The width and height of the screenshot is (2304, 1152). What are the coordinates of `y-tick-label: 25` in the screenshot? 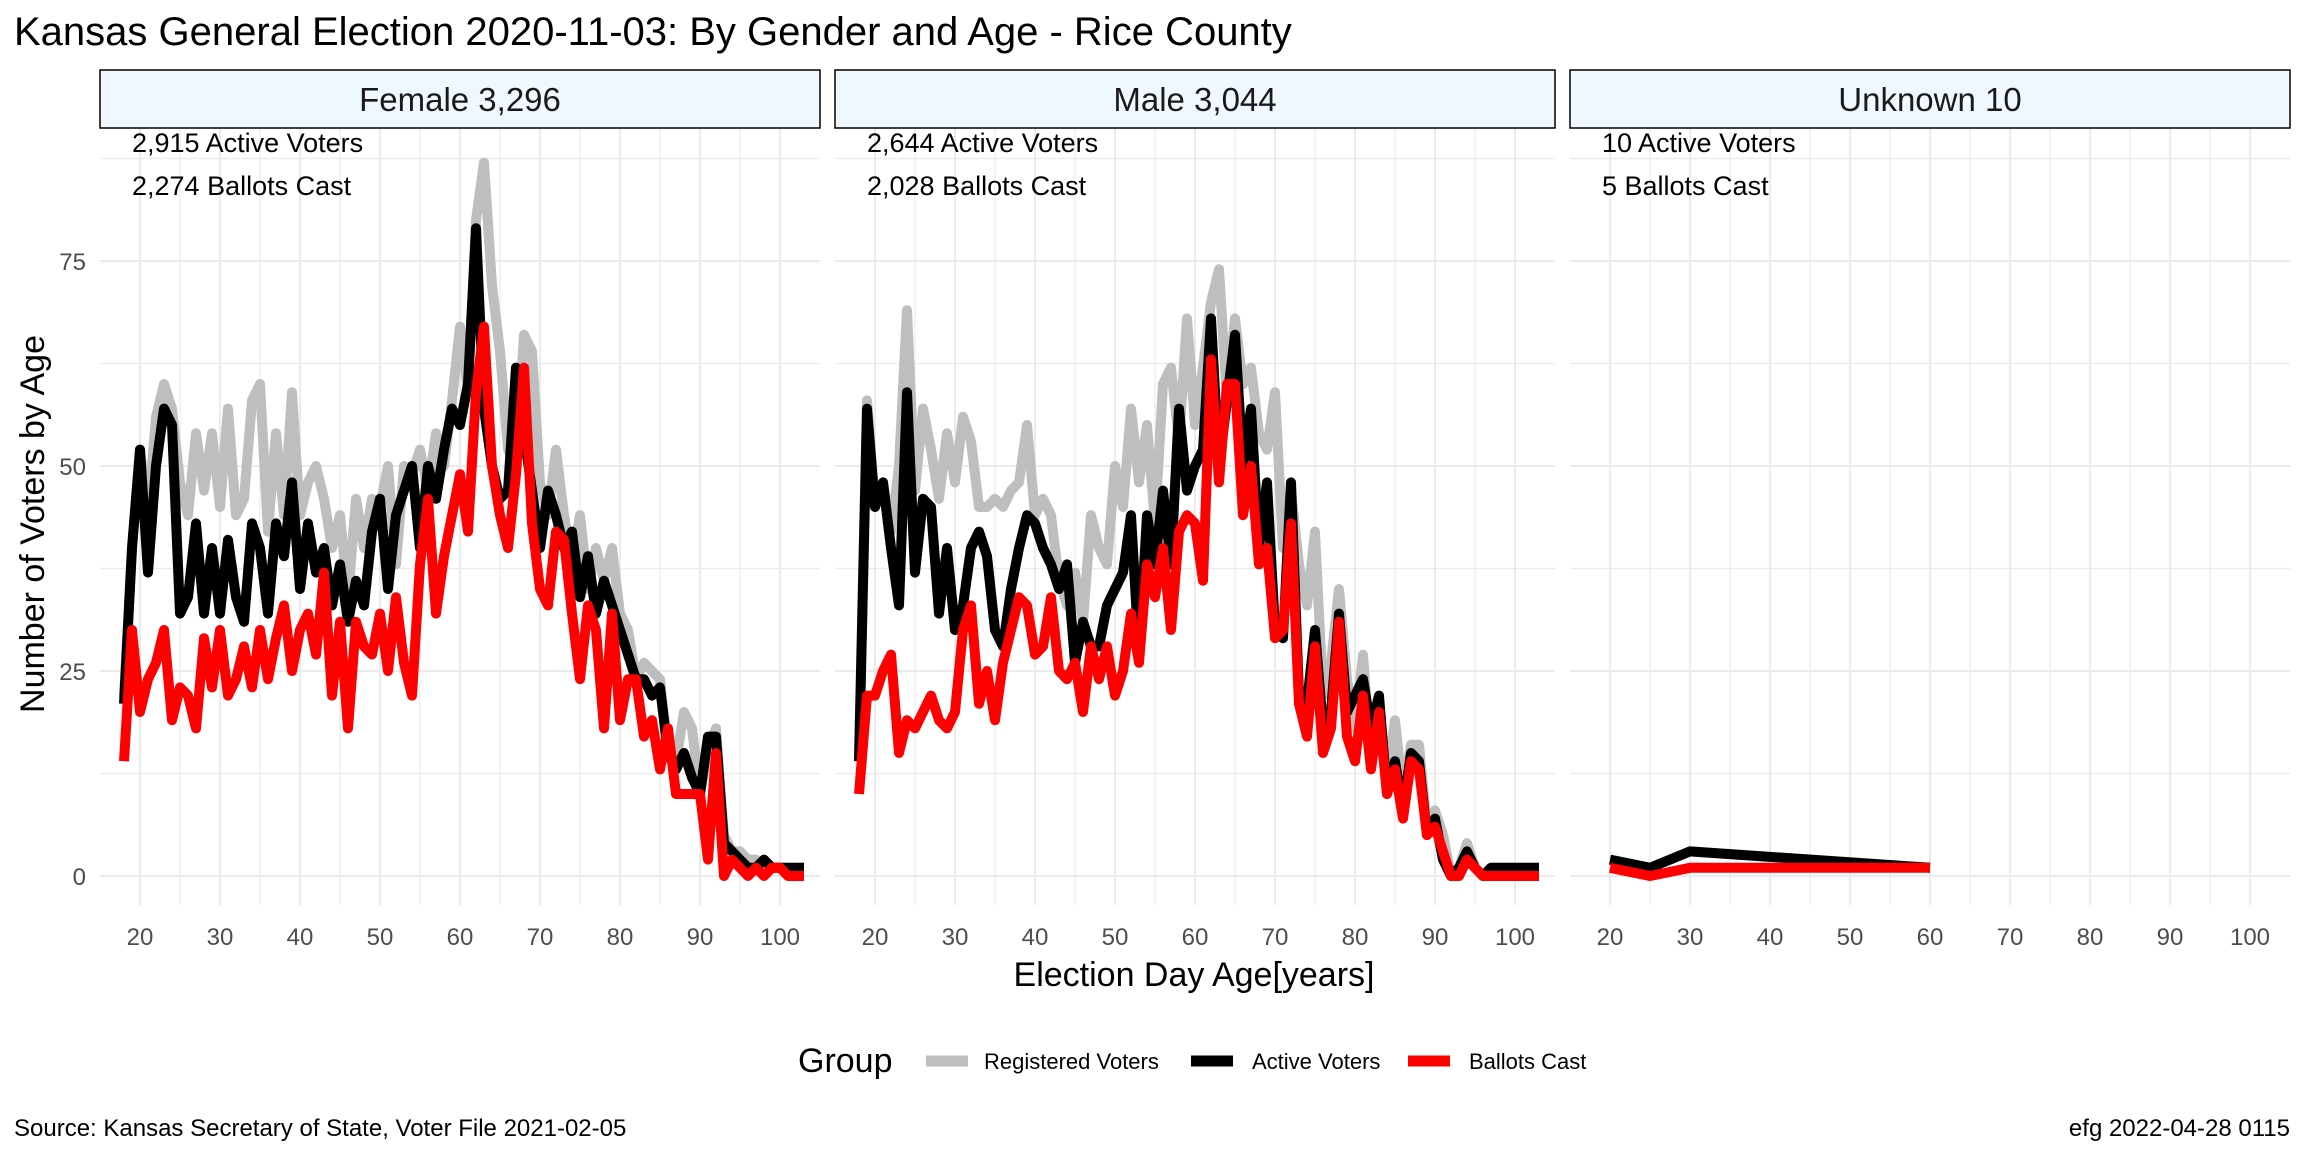 It's located at (72, 672).